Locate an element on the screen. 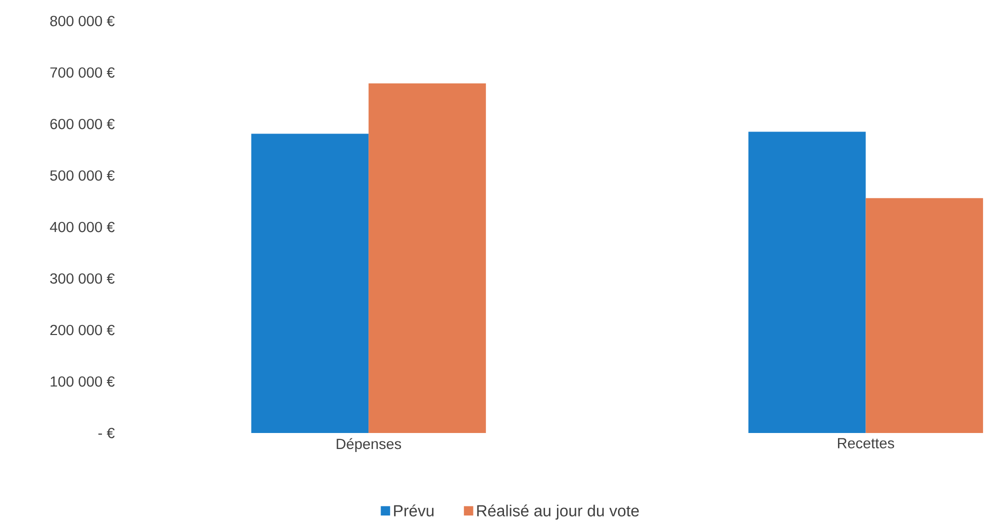  y-tick-label: 700 000 € is located at coordinates (82, 72).